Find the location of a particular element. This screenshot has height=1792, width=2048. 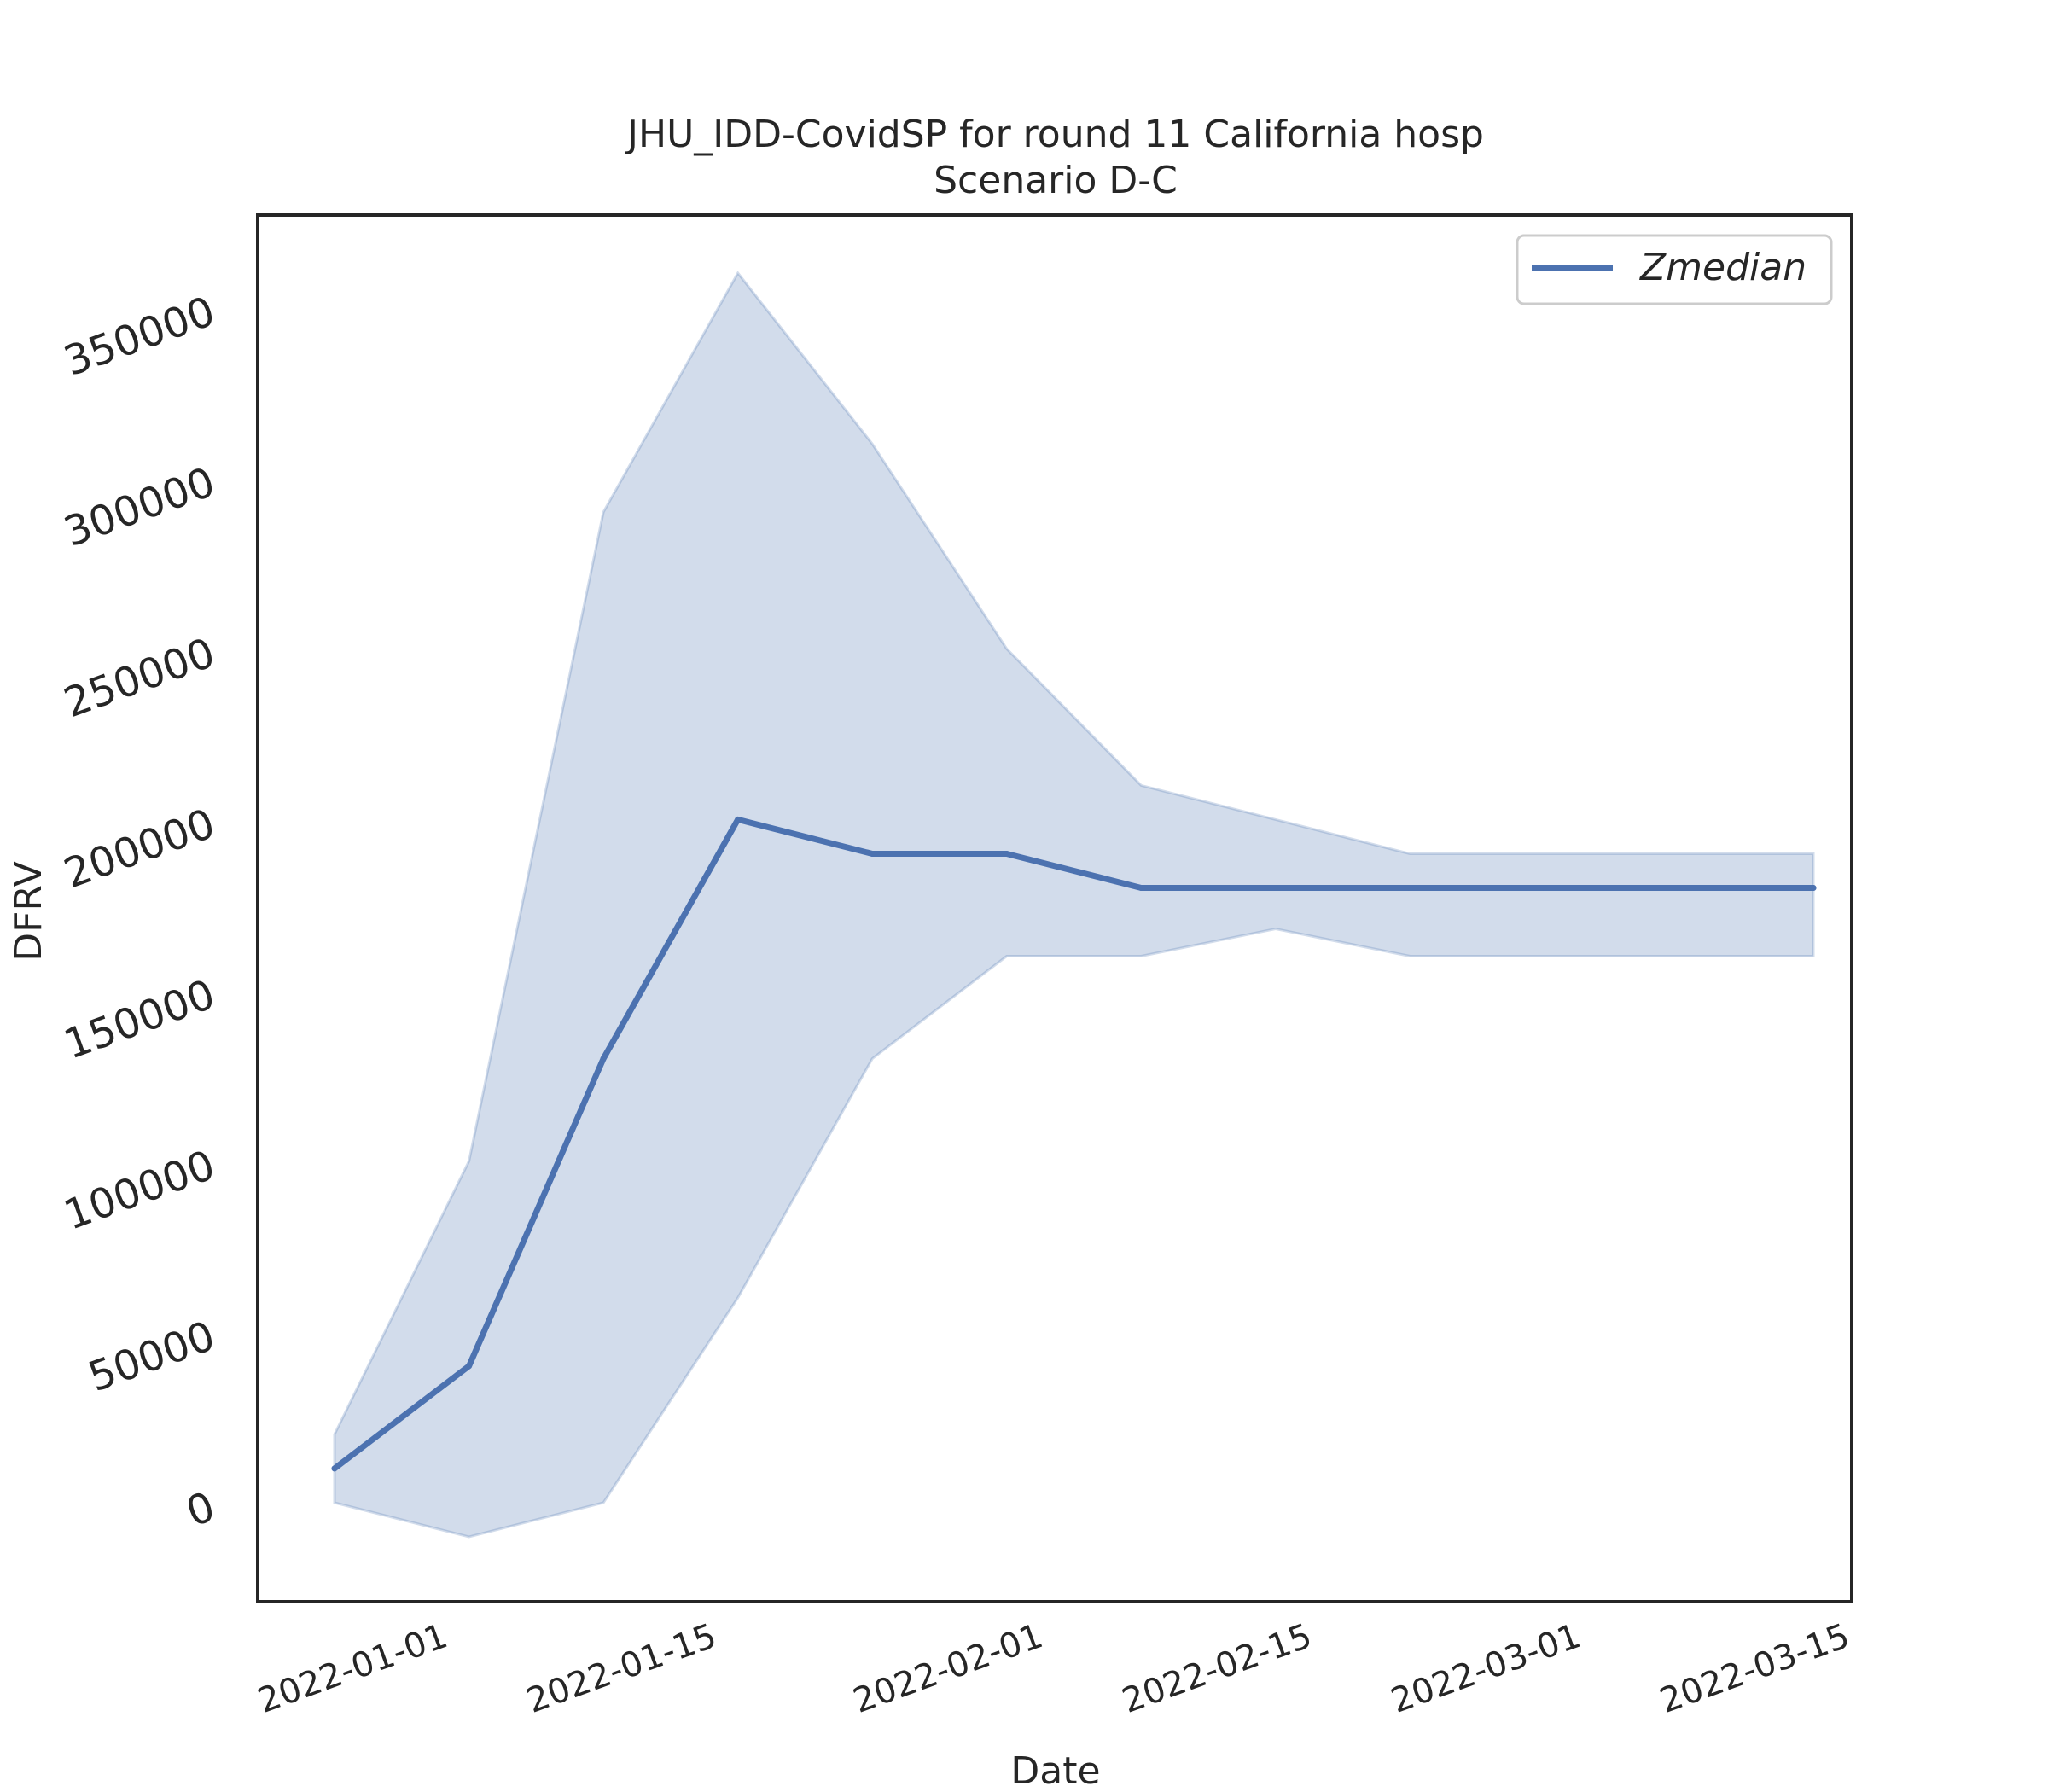

y-tick-label: 0 is located at coordinates (200, 1510).